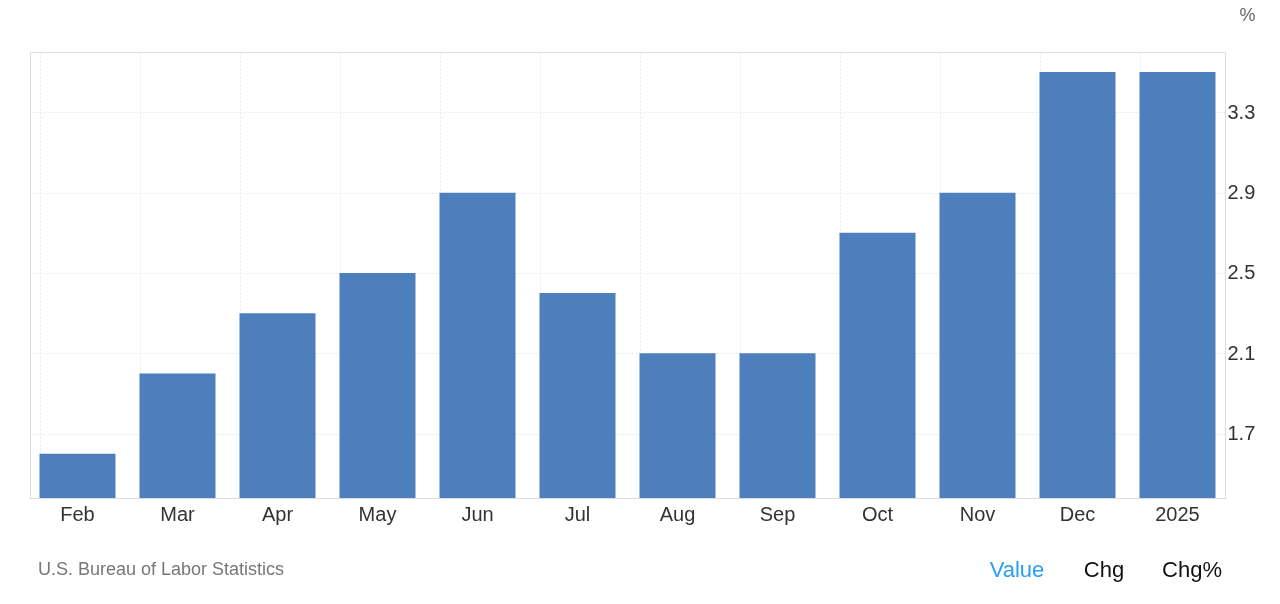 The height and width of the screenshot is (604, 1280). What do you see at coordinates (1077, 513) in the screenshot?
I see `x-tick-label: Dec` at bounding box center [1077, 513].